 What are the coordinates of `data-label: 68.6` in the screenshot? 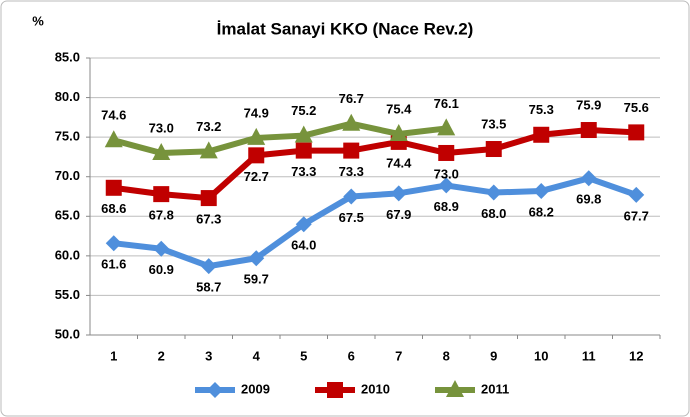 It's located at (113, 208).